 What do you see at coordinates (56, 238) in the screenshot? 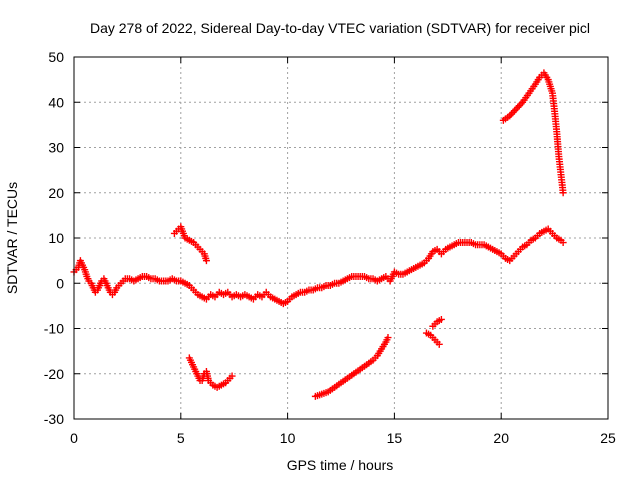
I see `y-tick-label: 10` at bounding box center [56, 238].